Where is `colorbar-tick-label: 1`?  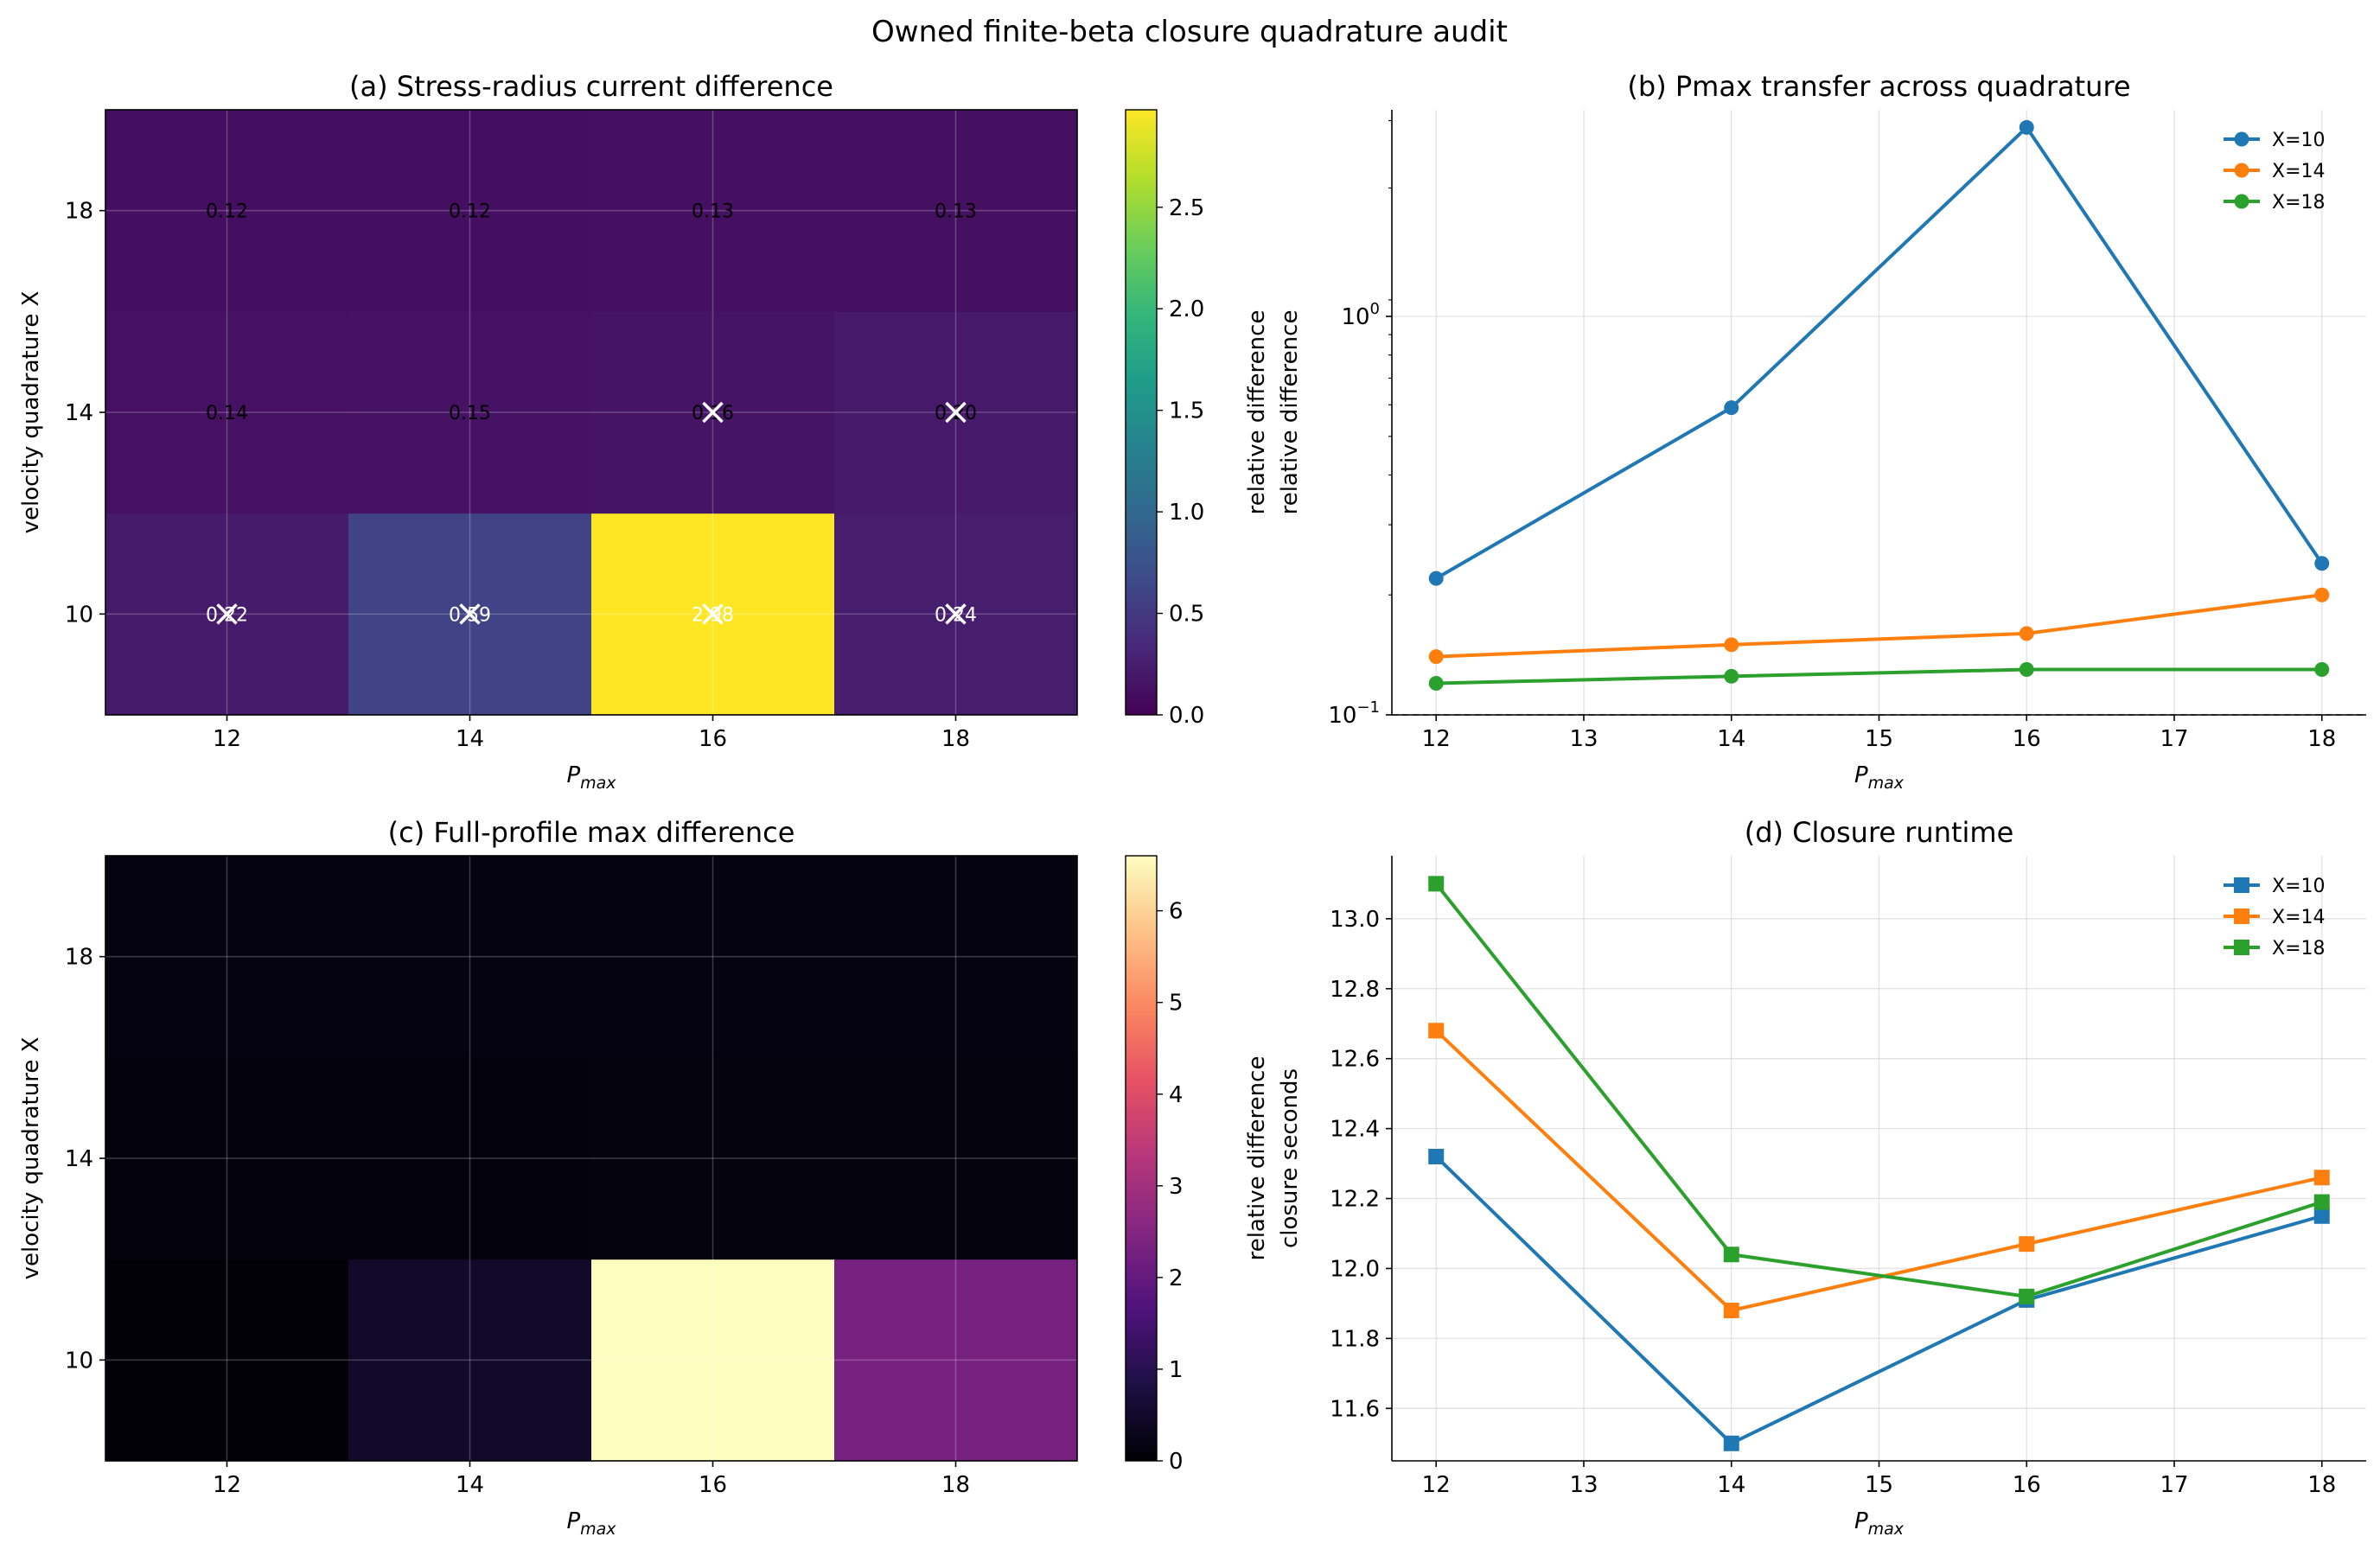 colorbar-tick-label: 1 is located at coordinates (1176, 1370).